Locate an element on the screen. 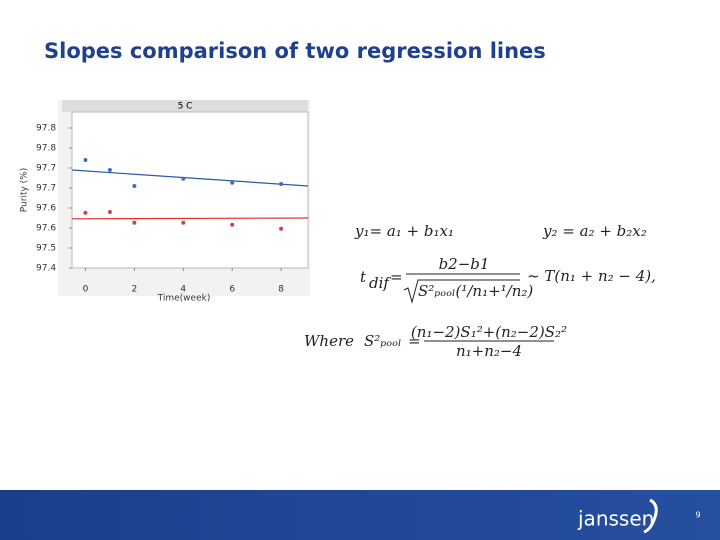 Image resolution: width=720 pixels, height=540 pixels. x-tick-label: 2 is located at coordinates (134, 290).